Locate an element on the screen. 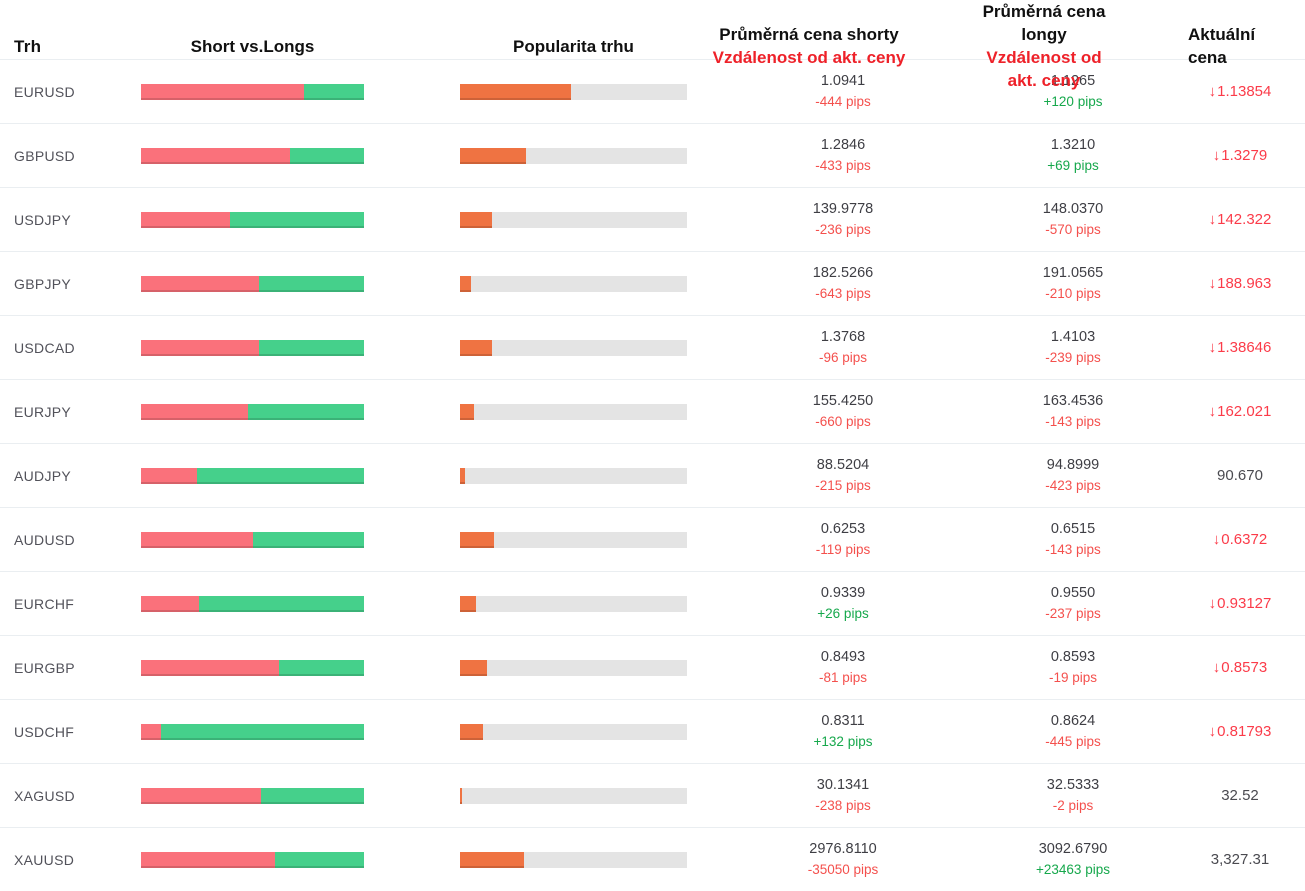  long-pips-distance: -19 pips is located at coordinates (1073, 677).